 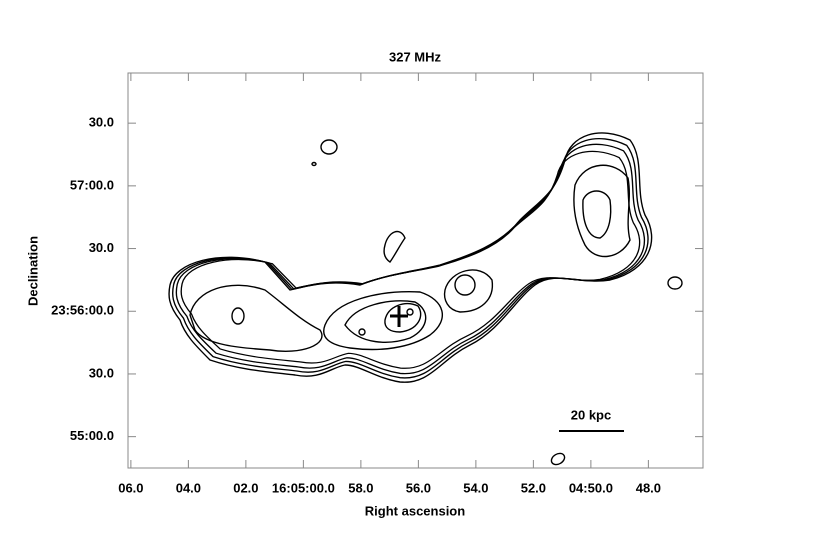 What do you see at coordinates (245, 487) in the screenshot?
I see `x-tick-label: 02.0` at bounding box center [245, 487].